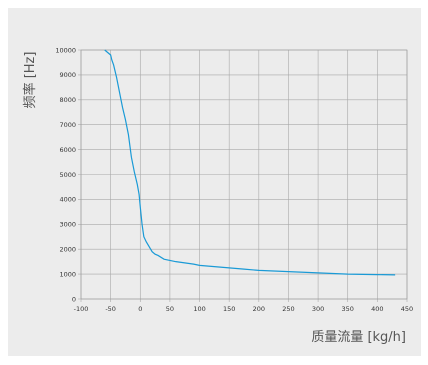 Image resolution: width=428 pixels, height=365 pixels. I want to click on y-tick-label: 4000, so click(67, 200).